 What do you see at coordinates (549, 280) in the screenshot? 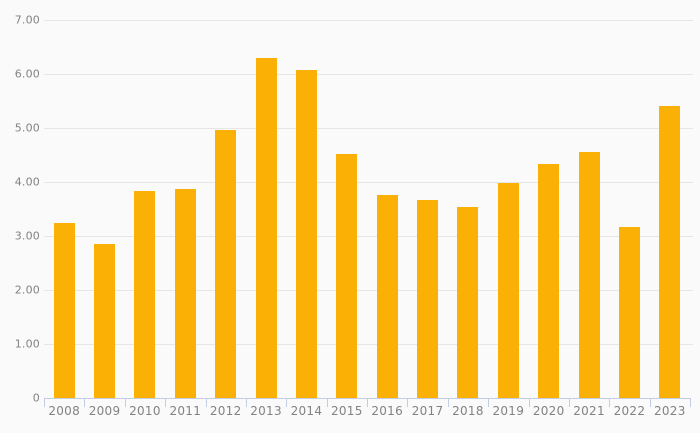
I see `bar-2020` at bounding box center [549, 280].